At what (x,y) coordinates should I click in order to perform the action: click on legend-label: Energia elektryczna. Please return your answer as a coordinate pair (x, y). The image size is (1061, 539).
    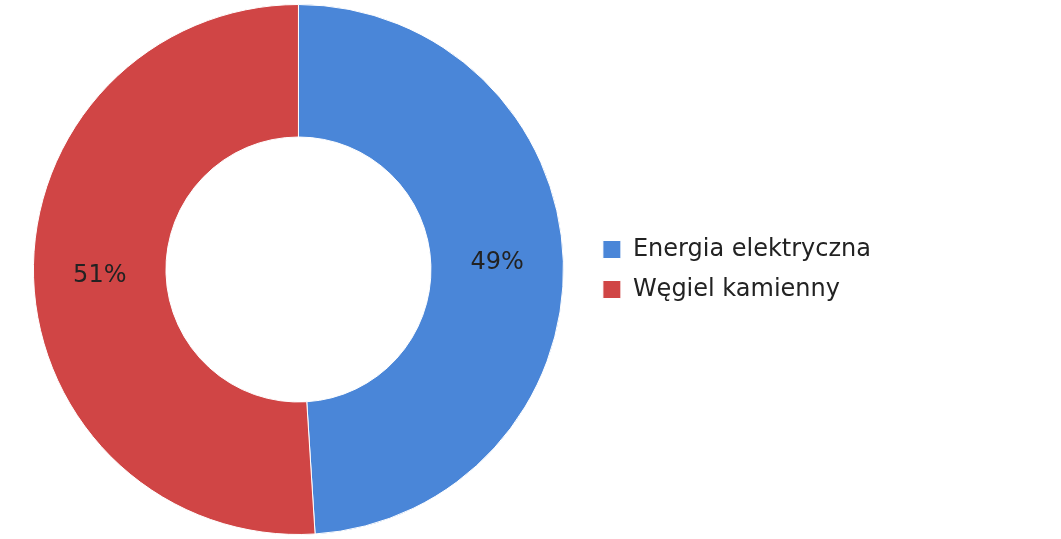
    Looking at the image, I should click on (752, 247).